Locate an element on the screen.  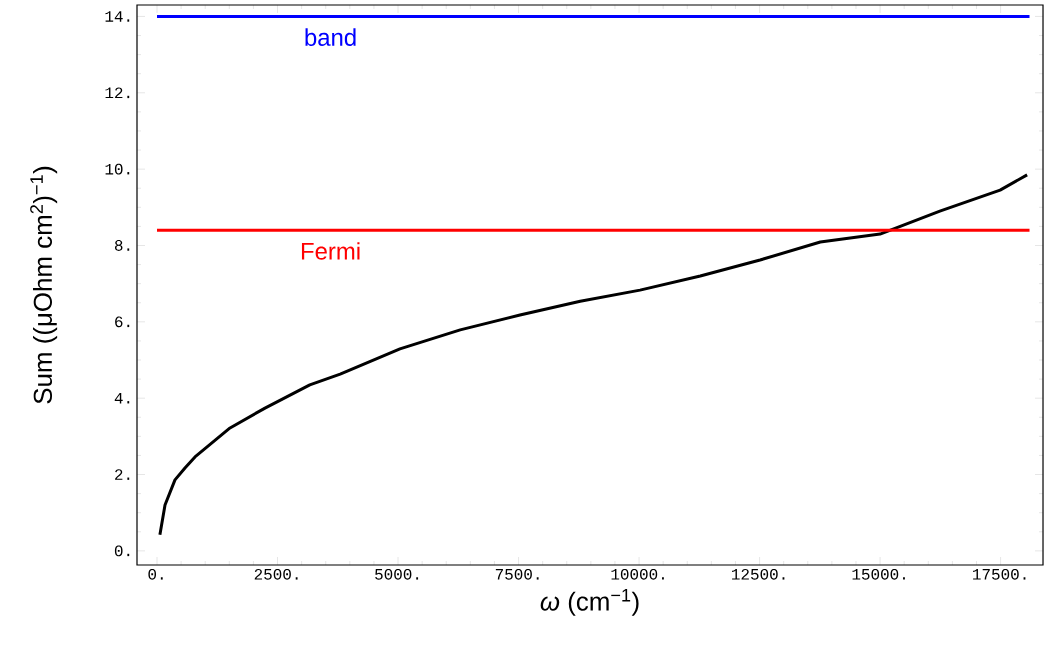
ref-line-label: Fermi is located at coordinates (330, 251).